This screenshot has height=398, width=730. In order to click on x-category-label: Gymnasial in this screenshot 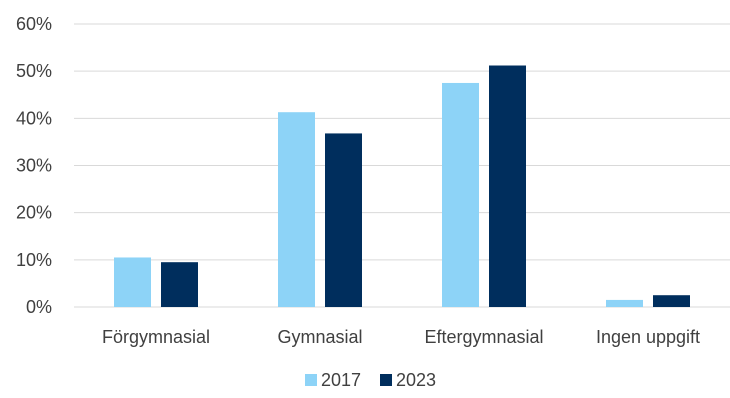, I will do `click(319, 337)`.